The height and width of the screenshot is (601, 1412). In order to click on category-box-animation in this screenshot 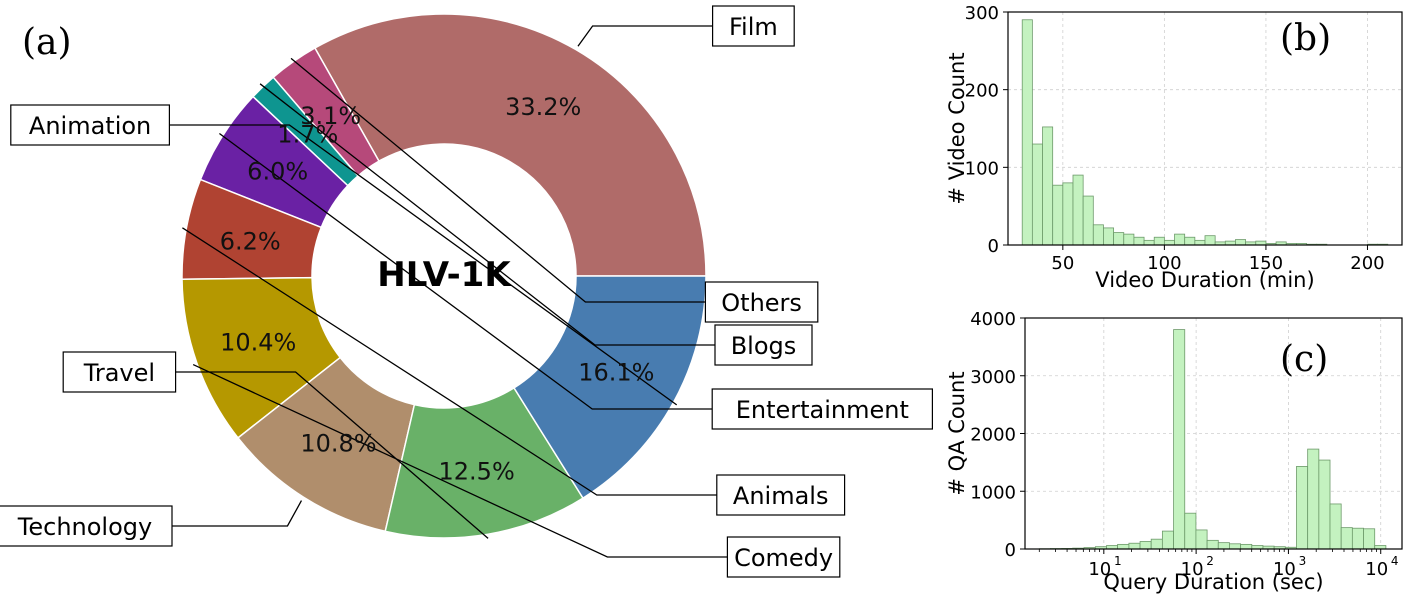, I will do `click(90, 125)`.